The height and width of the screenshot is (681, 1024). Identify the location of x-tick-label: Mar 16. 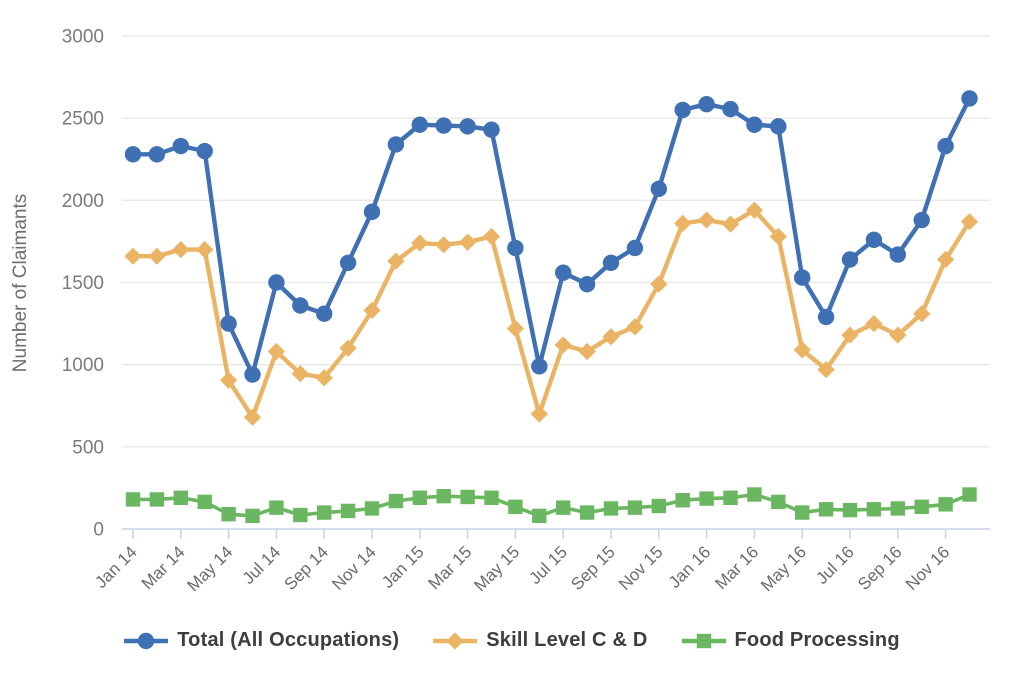
(736, 567).